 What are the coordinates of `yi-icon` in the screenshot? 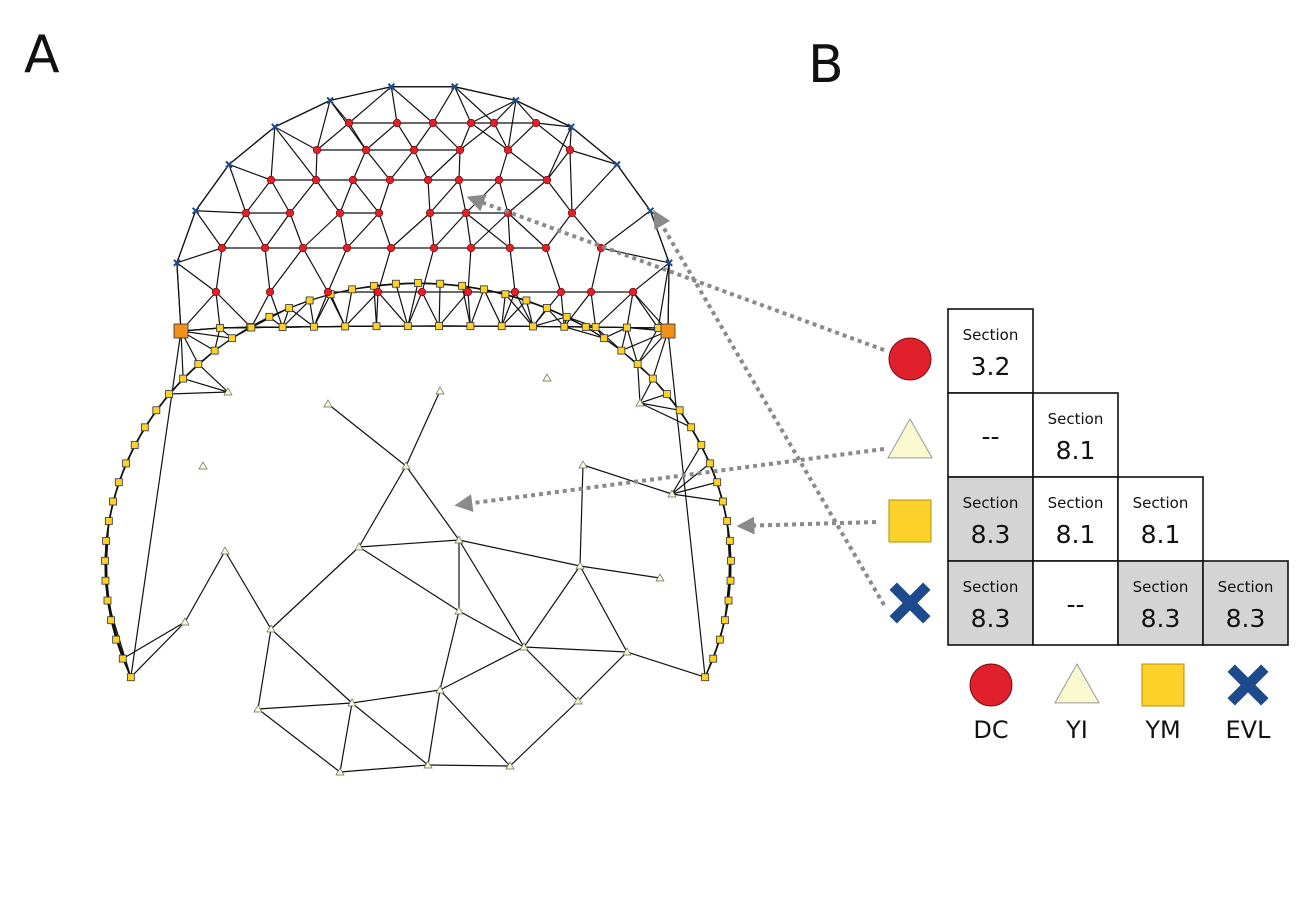 It's located at (1077, 683).